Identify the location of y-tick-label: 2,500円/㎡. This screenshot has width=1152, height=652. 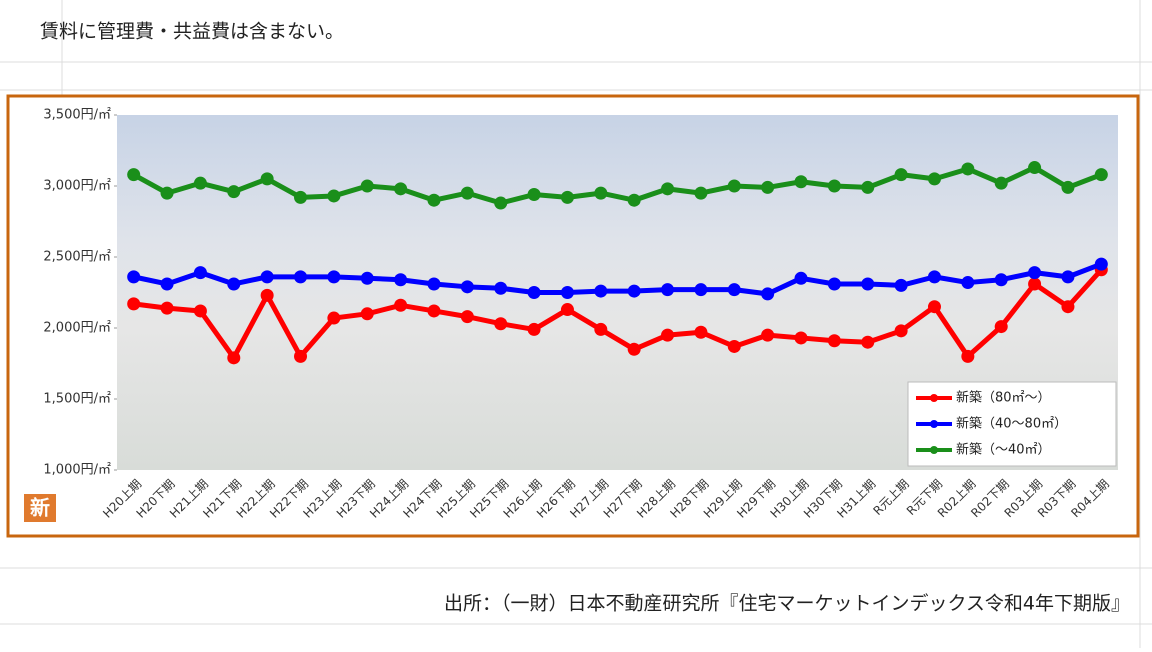
(77, 257).